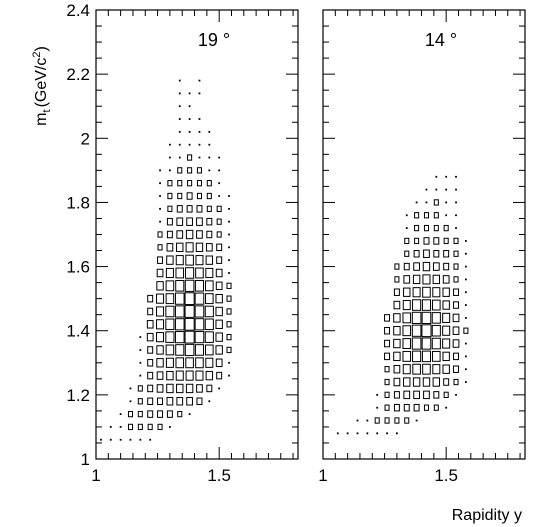 Image resolution: width=533 pixels, height=527 pixels. Describe the element at coordinates (78, 395) in the screenshot. I see `y-tick-label: 1.2` at that location.